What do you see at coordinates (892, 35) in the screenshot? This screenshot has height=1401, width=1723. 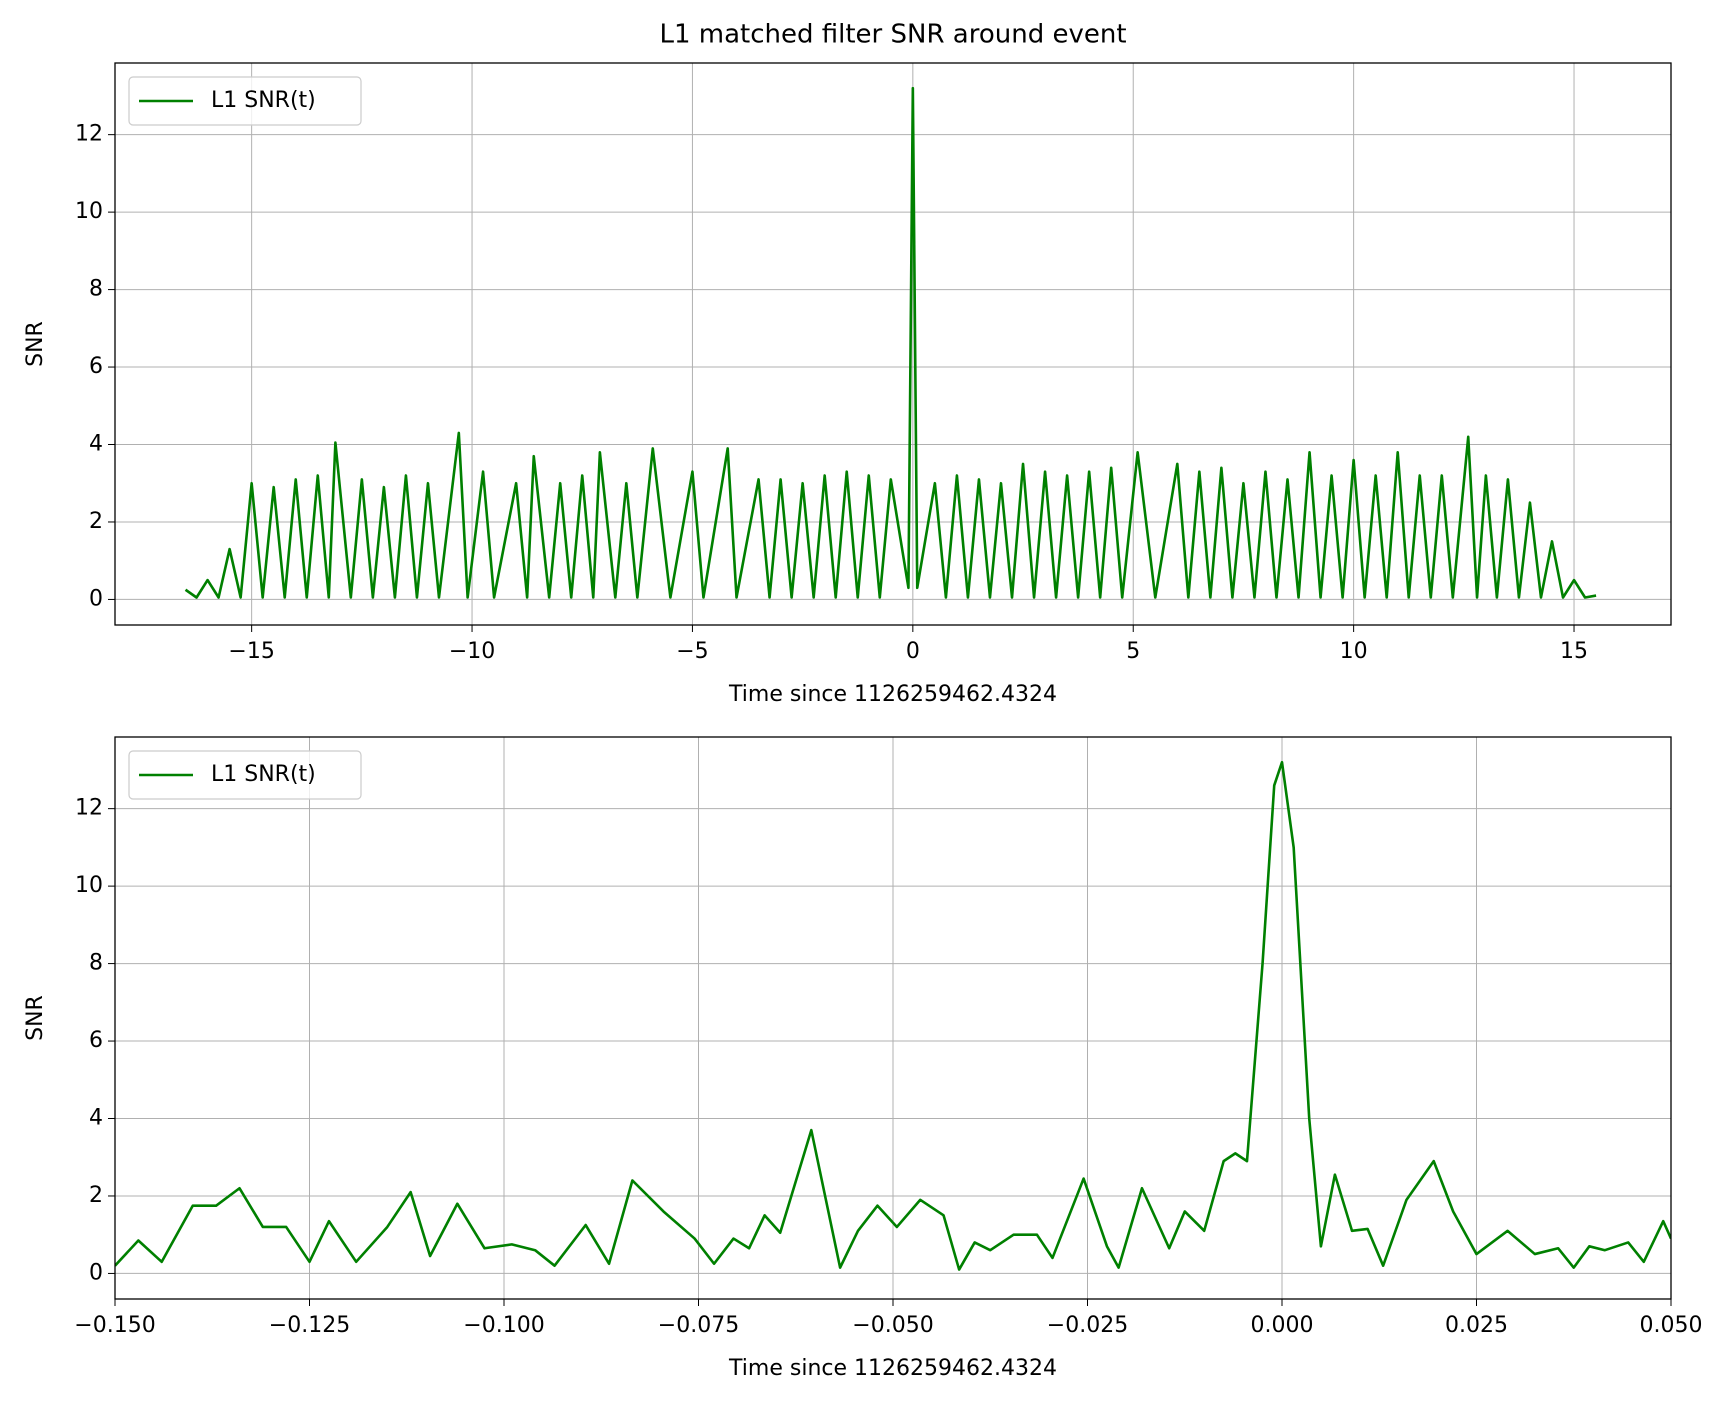 I see `chart-title: L1 matched filter SNR around event` at bounding box center [892, 35].